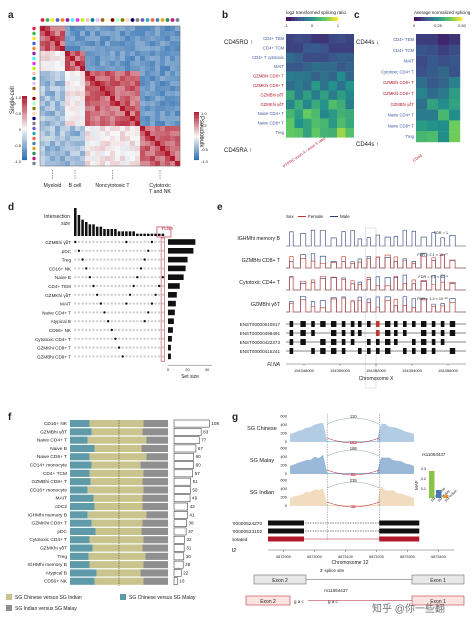 The width and height of the screenshot is (474, 622). Describe the element at coordinates (283, 488) in the screenshot. I see `y-tick-label: 400` at that location.